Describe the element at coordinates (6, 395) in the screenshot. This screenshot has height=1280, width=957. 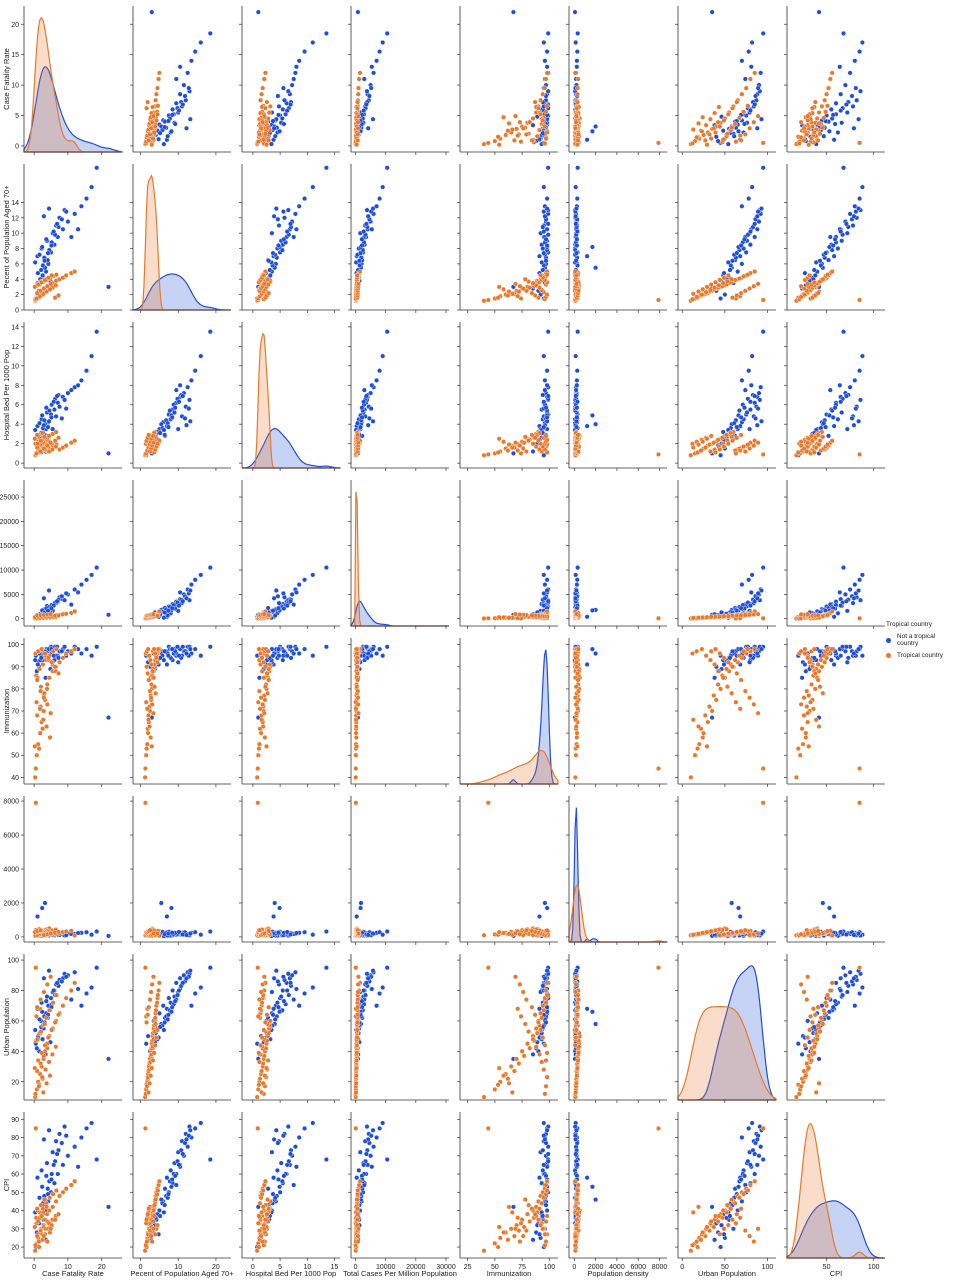
I see `y-axis-label-2: Hospital Bed Per 1000 Pop` at that location.